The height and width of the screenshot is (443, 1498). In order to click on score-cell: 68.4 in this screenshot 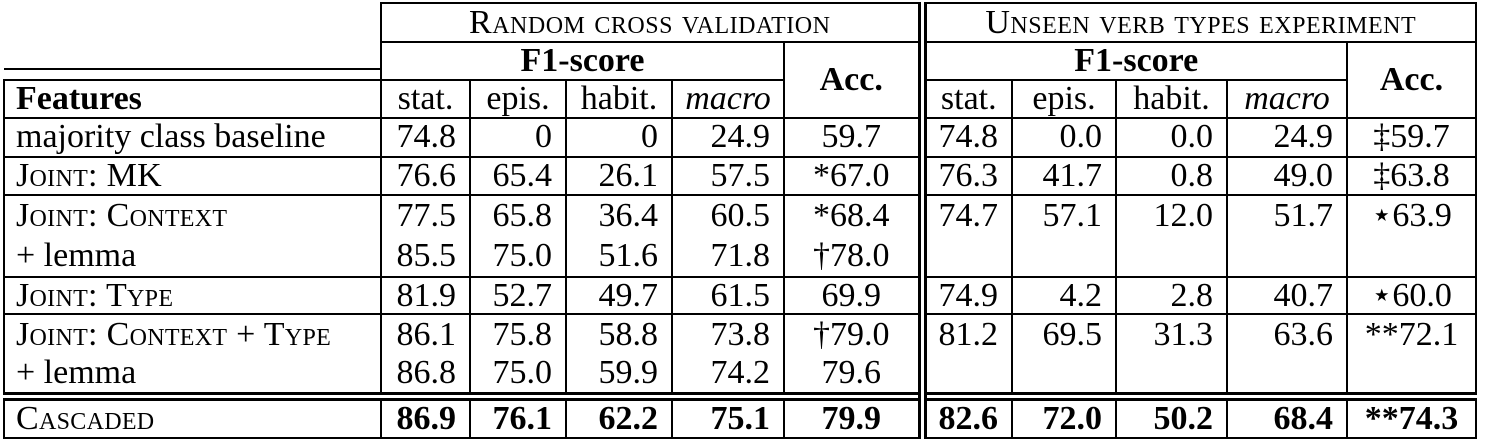, I will do `click(1286, 415)`.